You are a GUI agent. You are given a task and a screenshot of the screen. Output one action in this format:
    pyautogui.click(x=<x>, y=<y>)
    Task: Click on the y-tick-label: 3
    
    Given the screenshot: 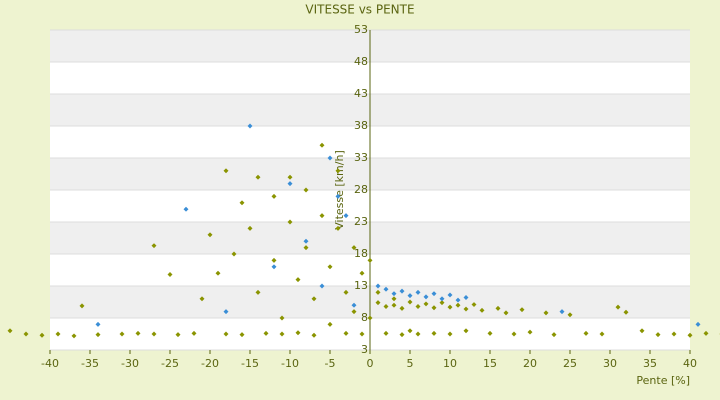 What is the action you would take?
    pyautogui.click(x=364, y=349)
    